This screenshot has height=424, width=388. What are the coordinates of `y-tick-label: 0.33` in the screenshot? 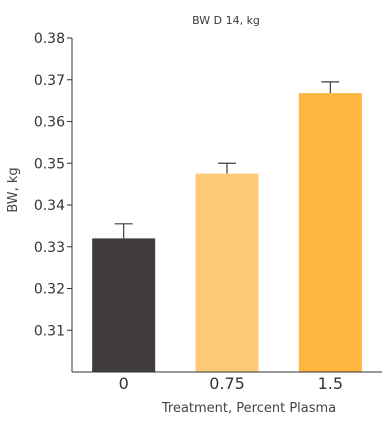 It's located at (49, 248).